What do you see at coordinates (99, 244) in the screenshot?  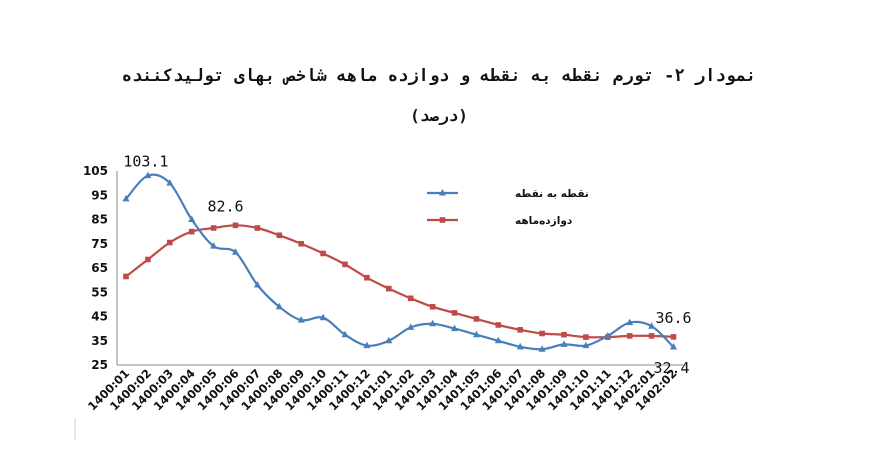 I see `y-tick-label: 75` at bounding box center [99, 244].